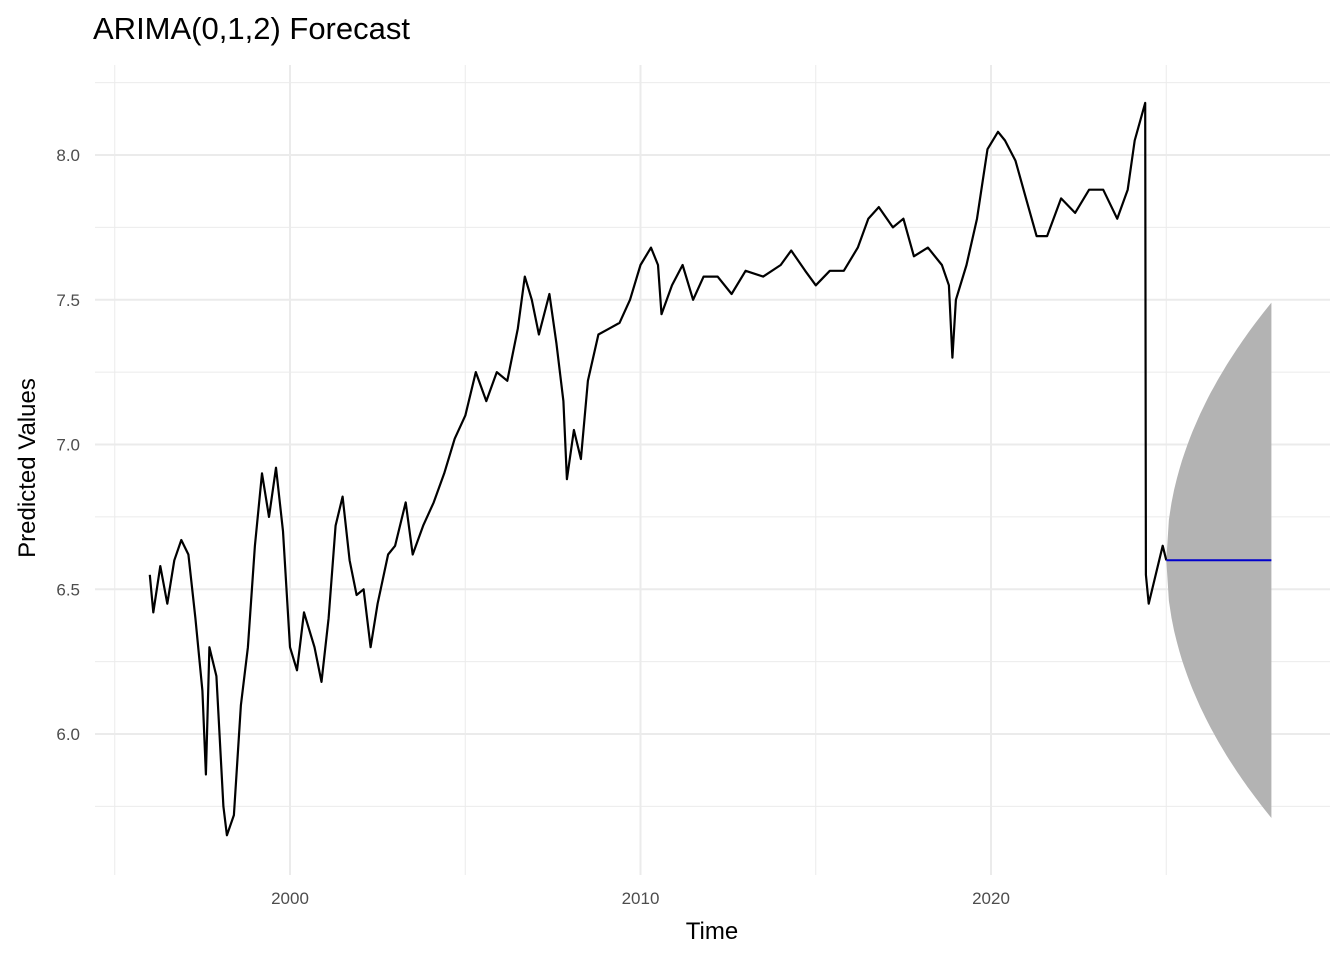  I want to click on y-tick-label: 7.5, so click(68, 300).